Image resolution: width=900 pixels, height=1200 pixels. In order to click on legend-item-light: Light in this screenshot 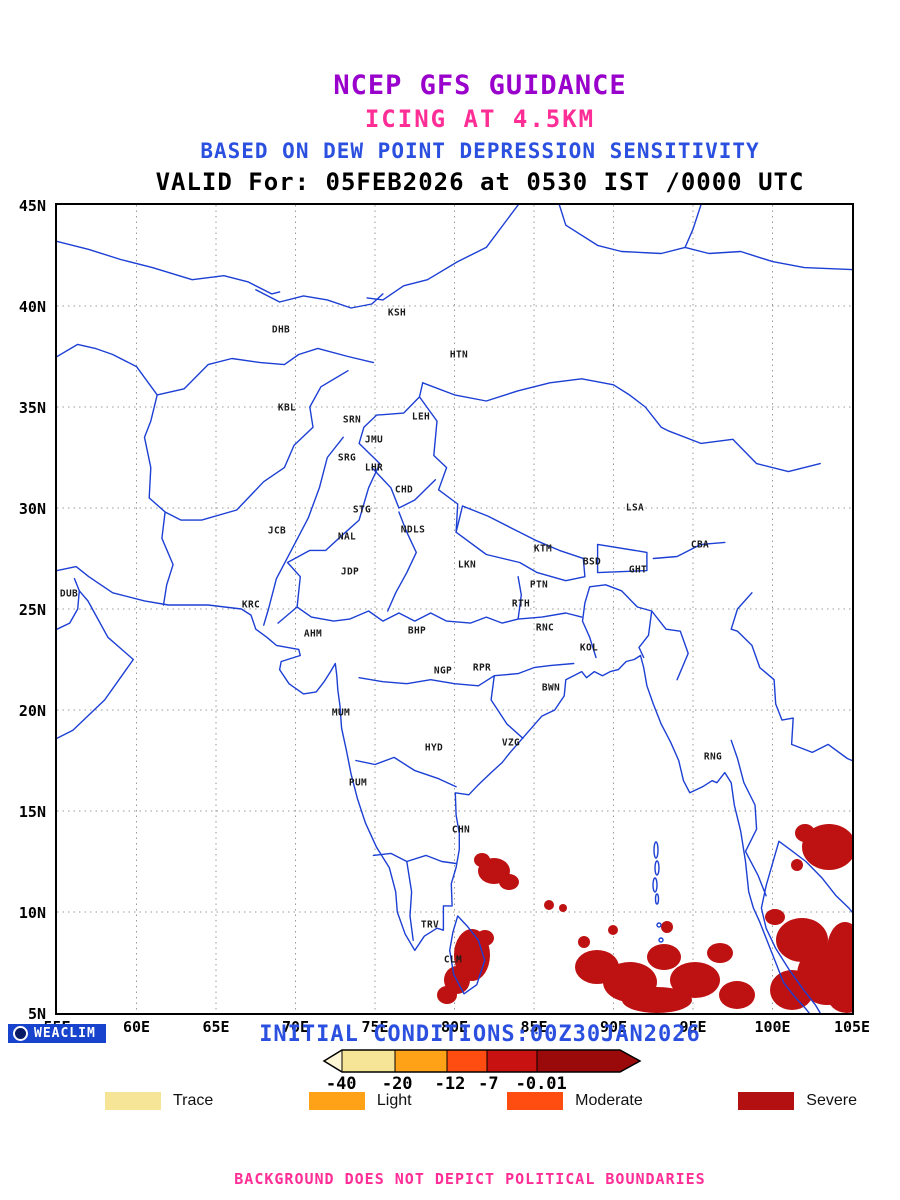, I will do `click(360, 1101)`.